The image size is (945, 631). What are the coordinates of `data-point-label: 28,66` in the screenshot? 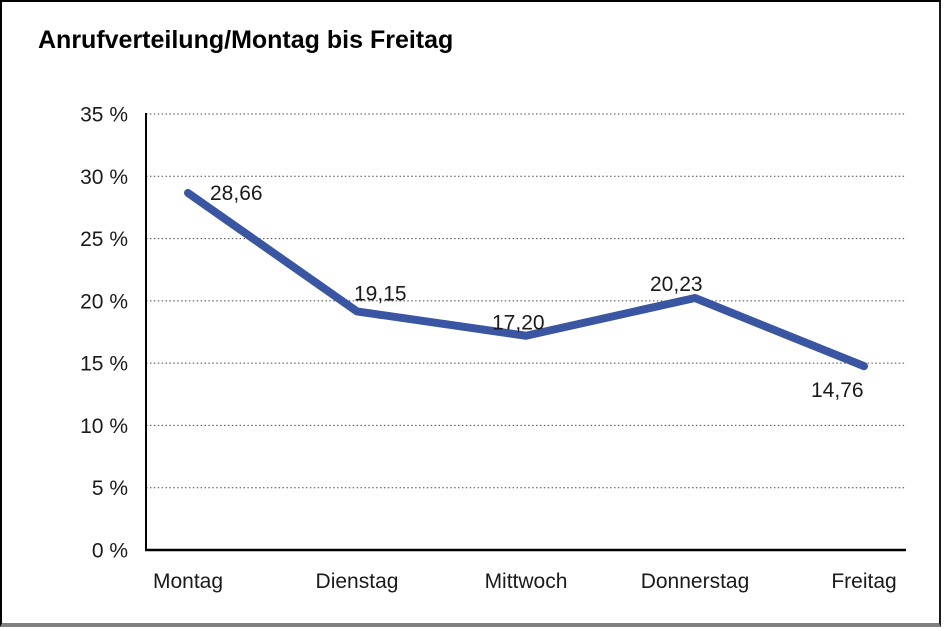 It's located at (236, 193).